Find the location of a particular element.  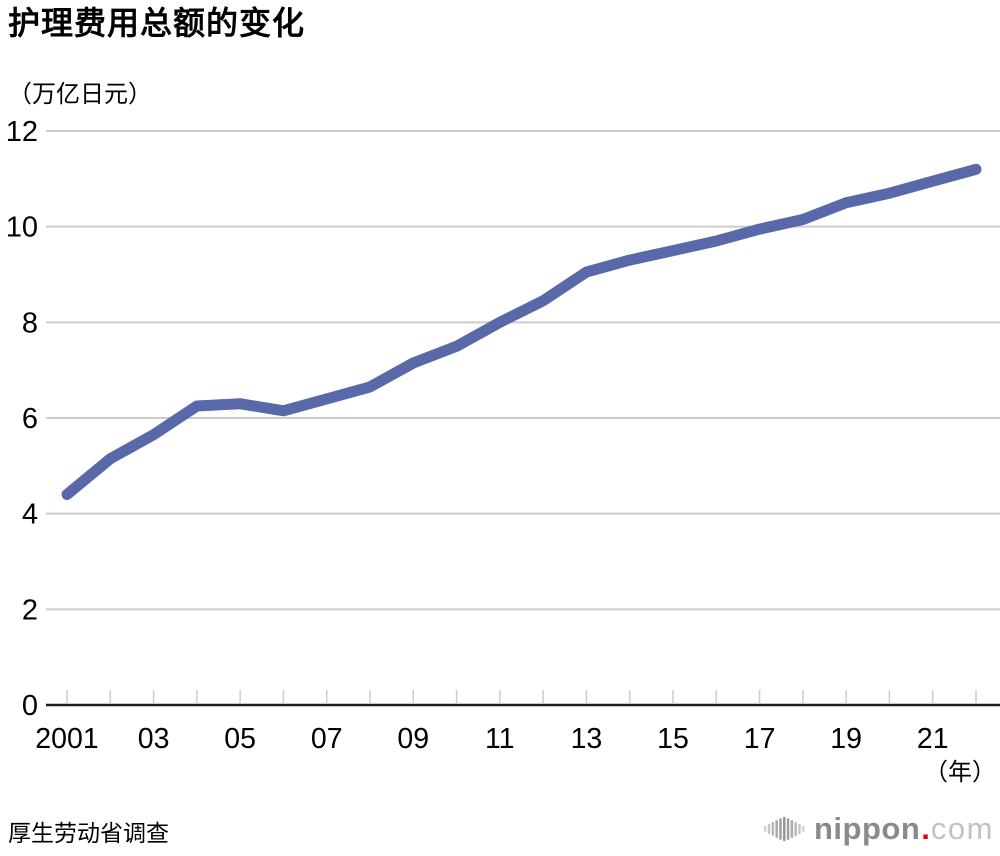

x-tick-label: 21 is located at coordinates (933, 739).